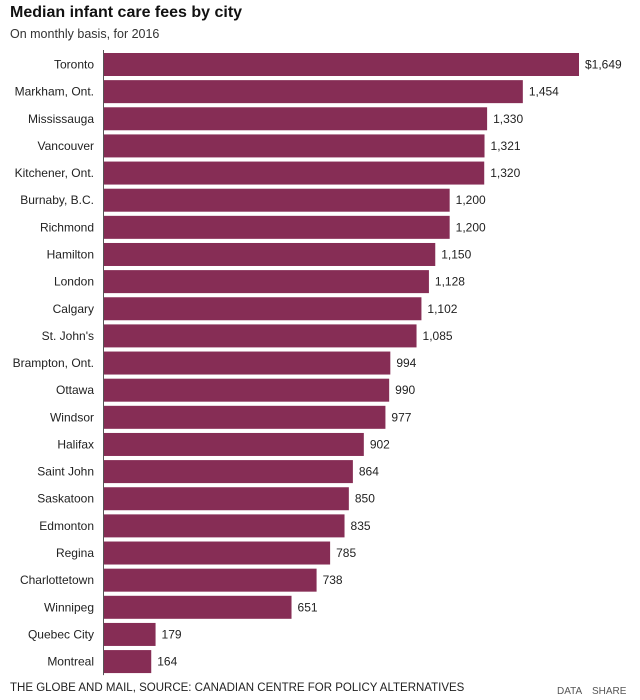 The width and height of the screenshot is (640, 700). What do you see at coordinates (67, 227) in the screenshot?
I see `category-label: Richmond` at bounding box center [67, 227].